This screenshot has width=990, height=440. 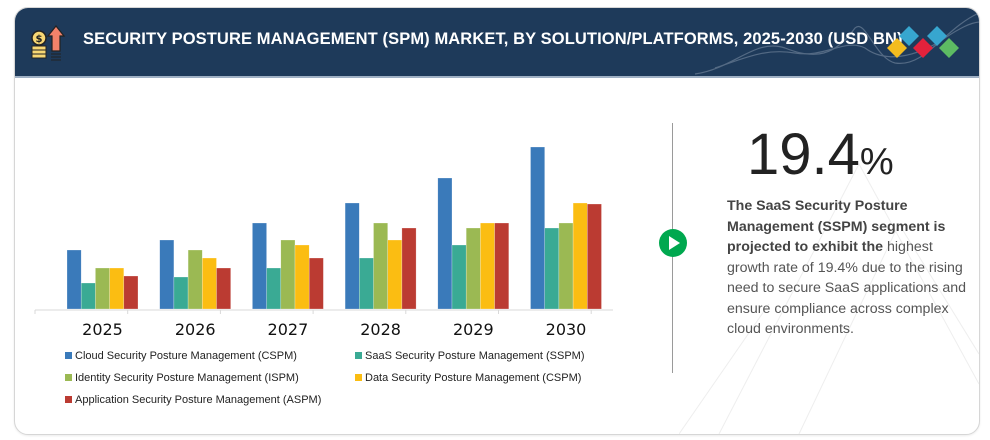 I want to click on stat-unit: %, so click(x=876, y=162).